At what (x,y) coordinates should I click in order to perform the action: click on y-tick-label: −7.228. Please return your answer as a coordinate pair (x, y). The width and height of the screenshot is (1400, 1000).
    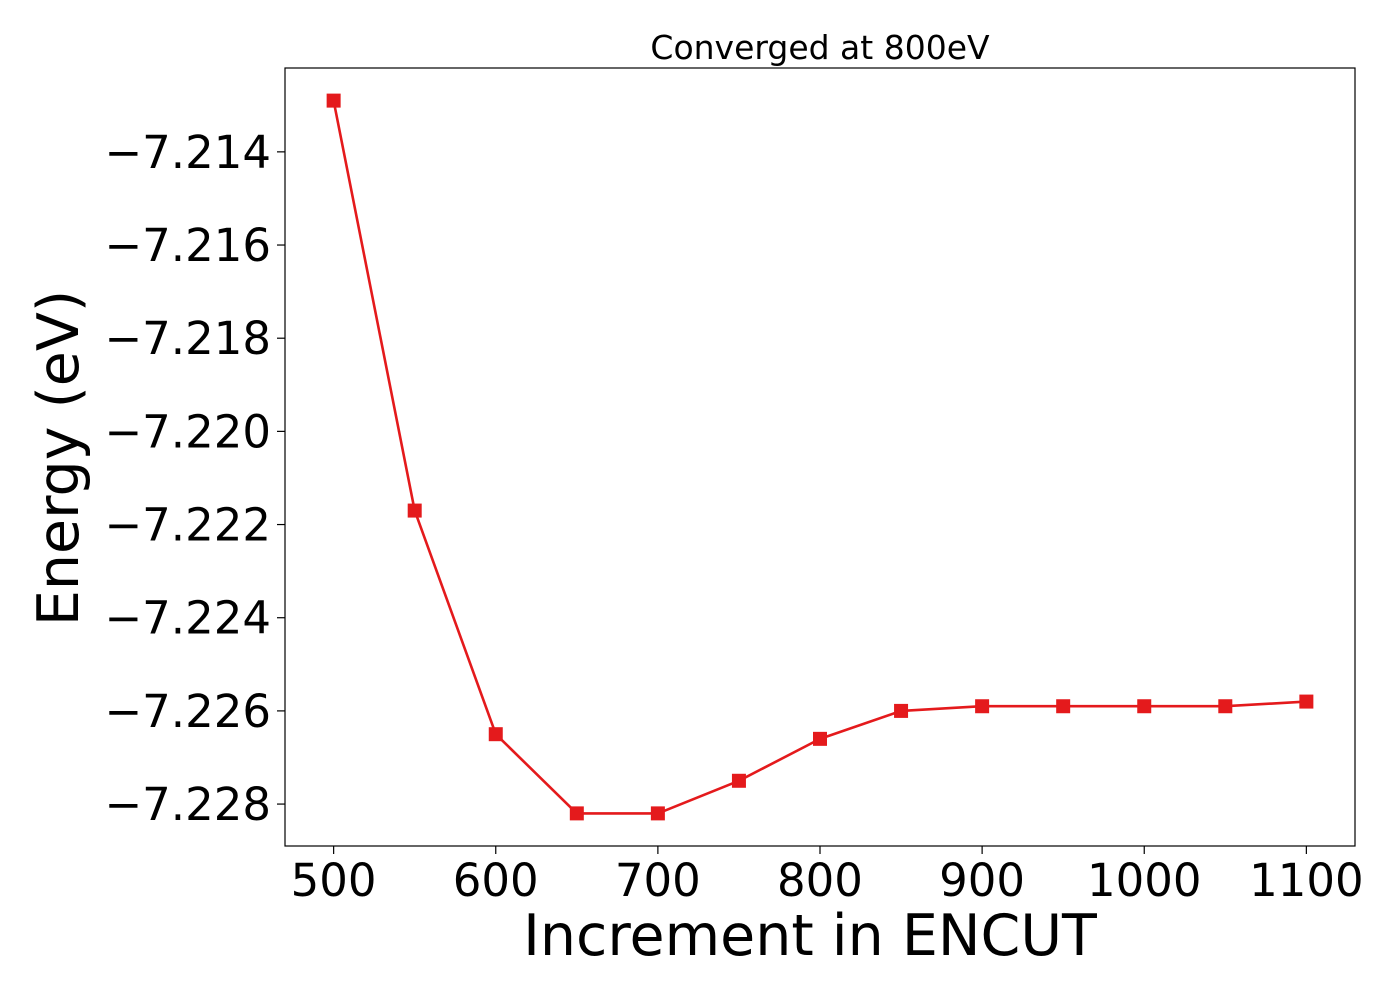
    Looking at the image, I should click on (187, 804).